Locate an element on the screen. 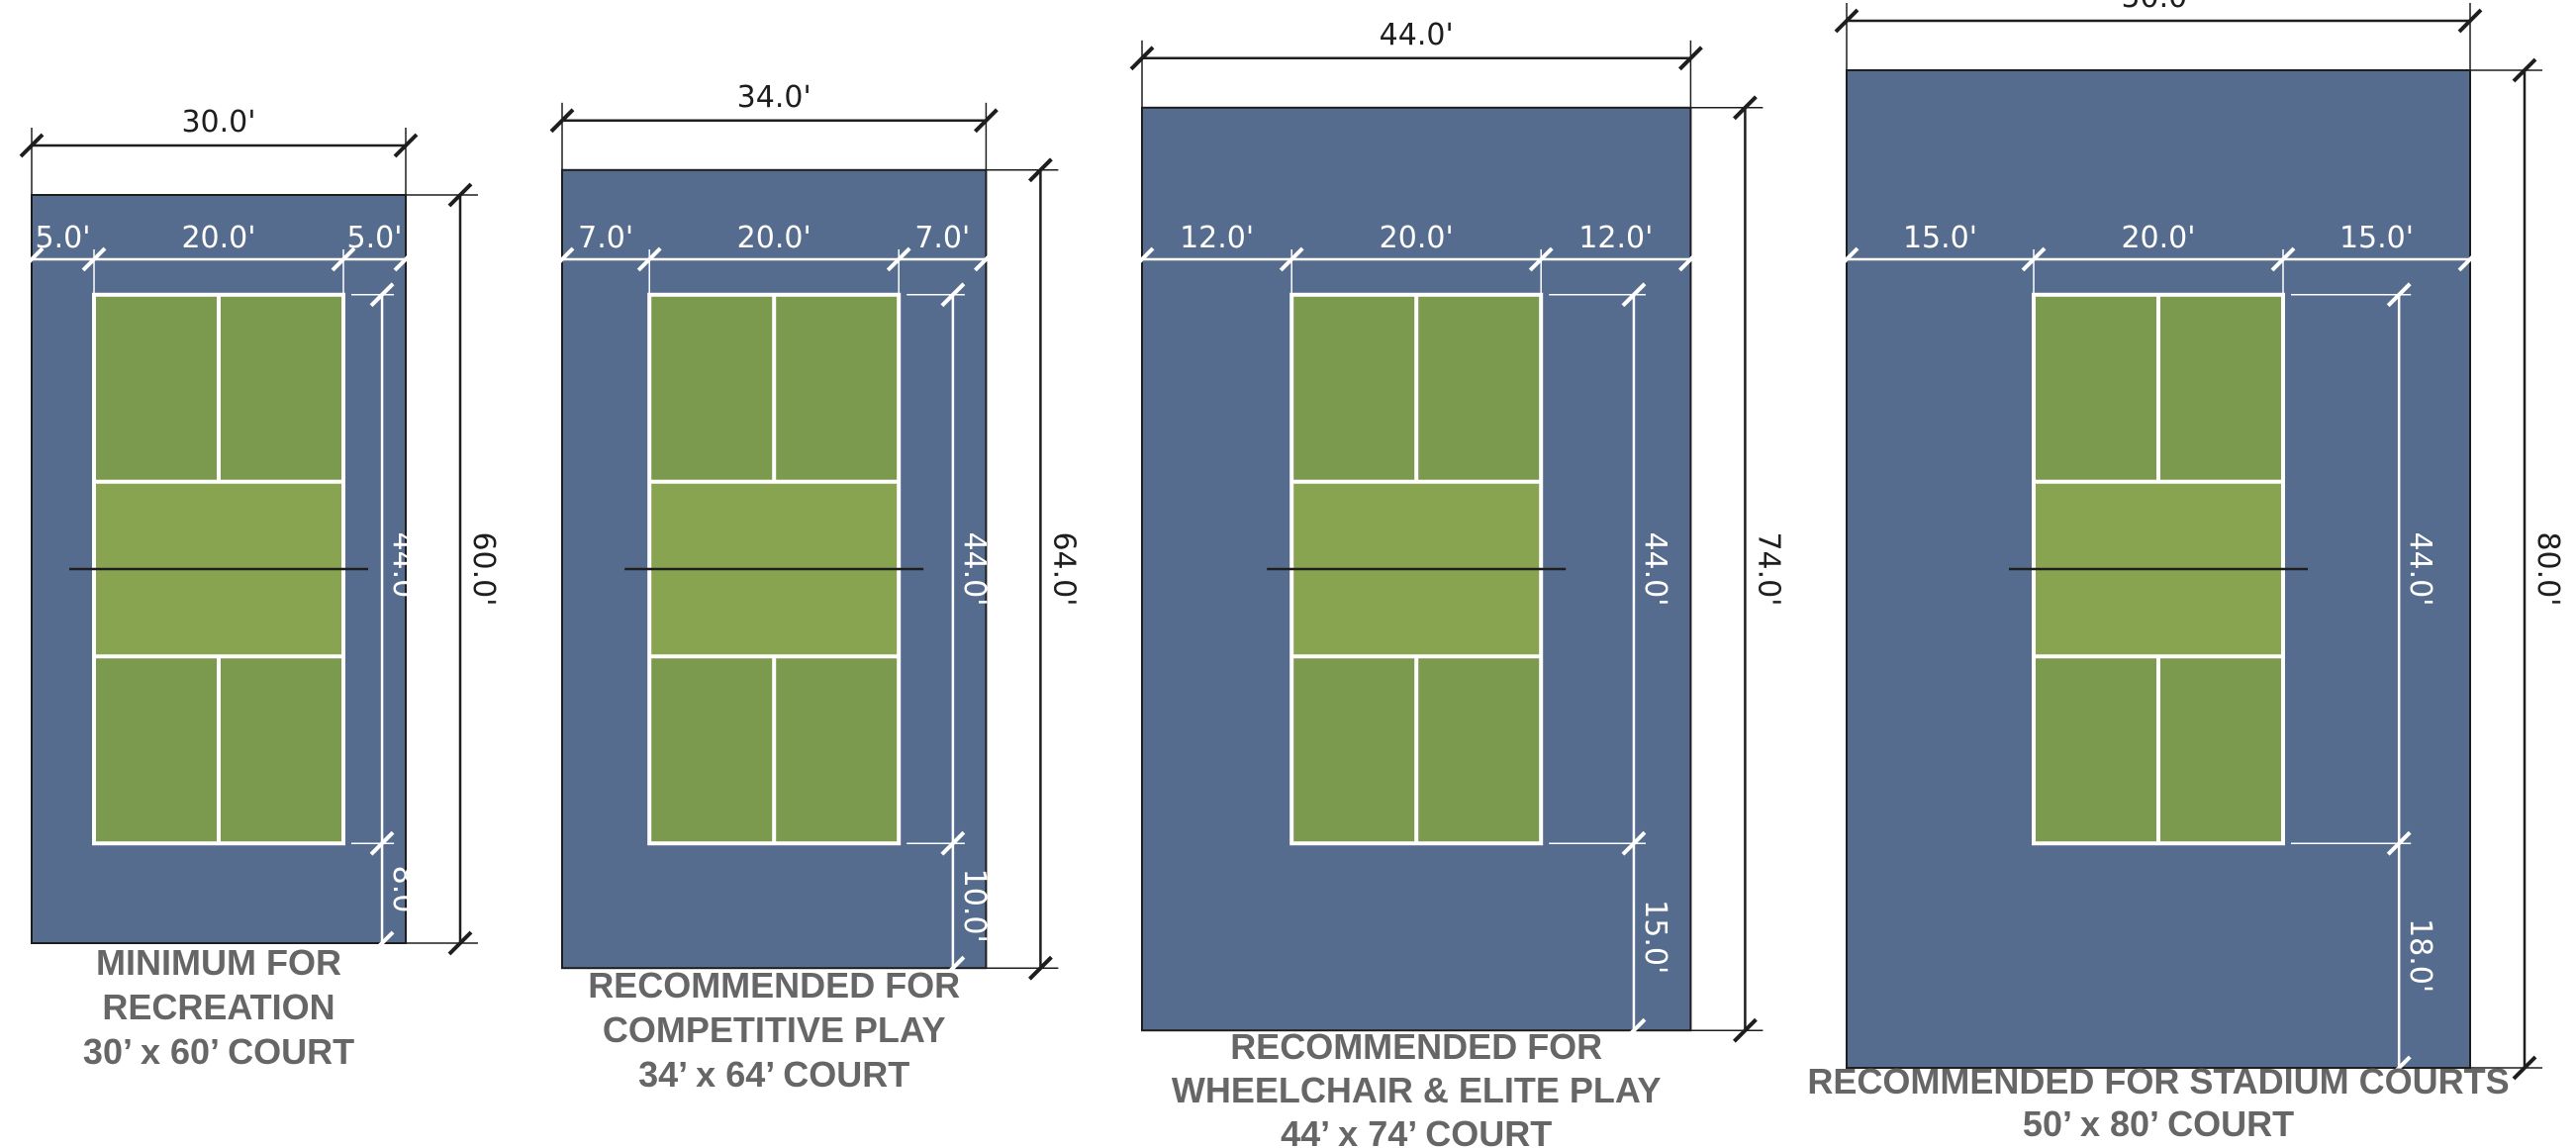 This screenshot has height=1148, width=2576. left-margin-label: 5.0' is located at coordinates (63, 238).